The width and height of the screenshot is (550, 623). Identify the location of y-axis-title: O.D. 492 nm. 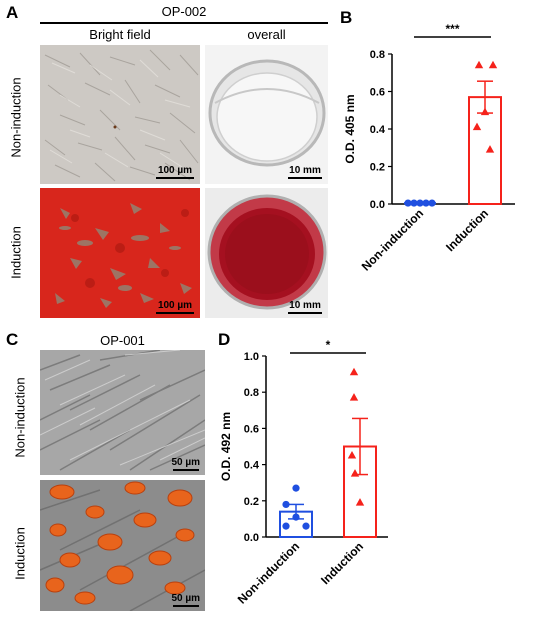
(226, 446).